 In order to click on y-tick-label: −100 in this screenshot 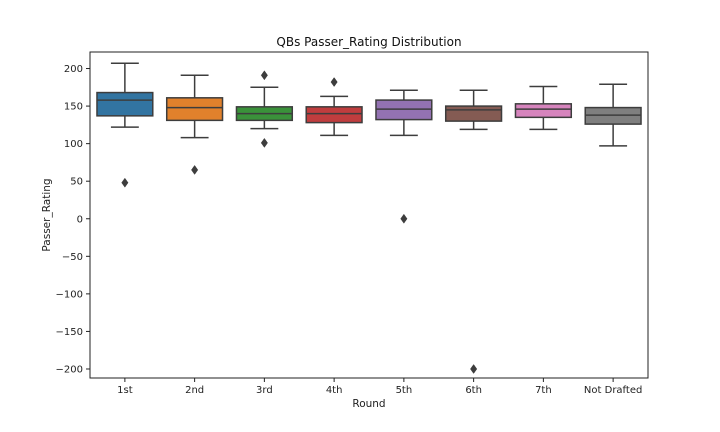, I will do `click(69, 294)`.